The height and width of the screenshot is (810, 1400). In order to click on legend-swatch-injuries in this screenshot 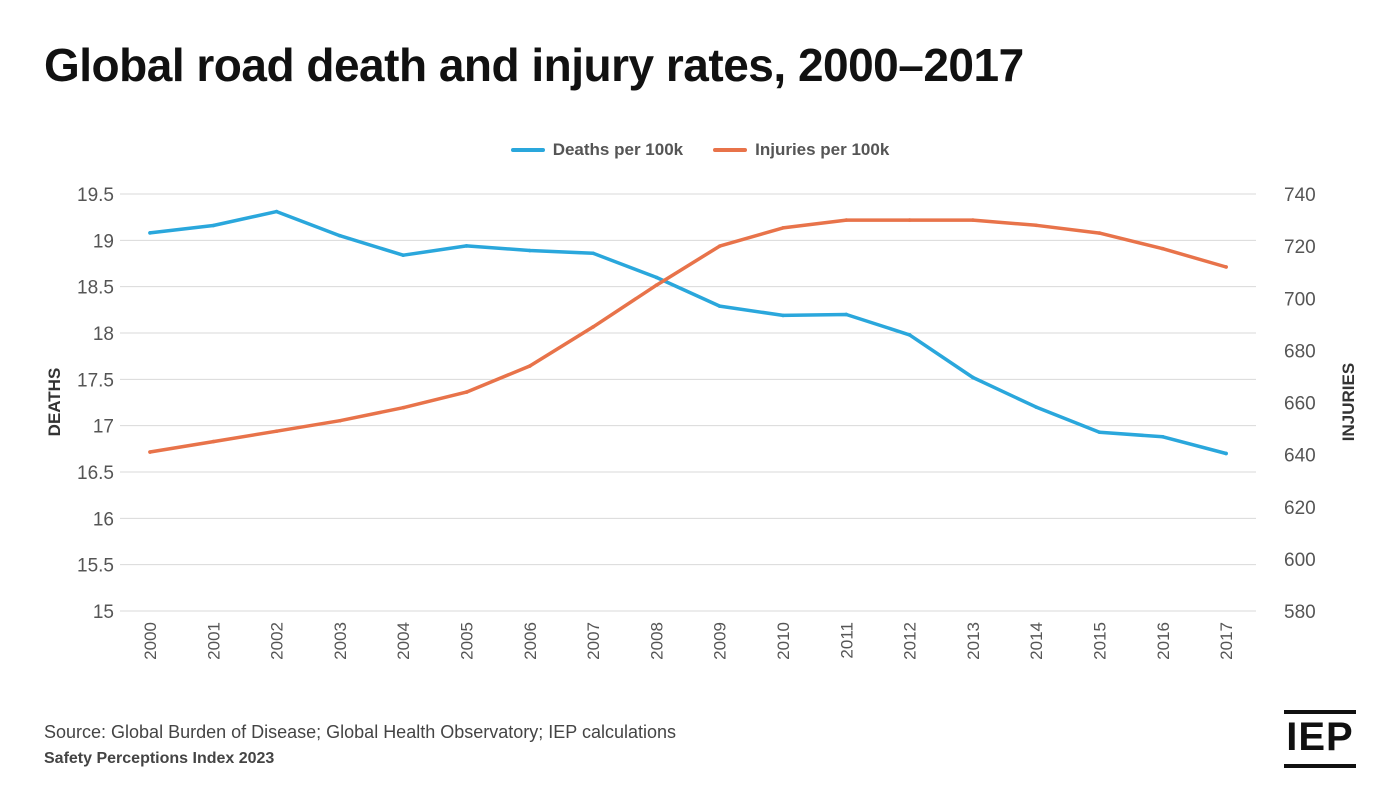, I will do `click(730, 150)`.